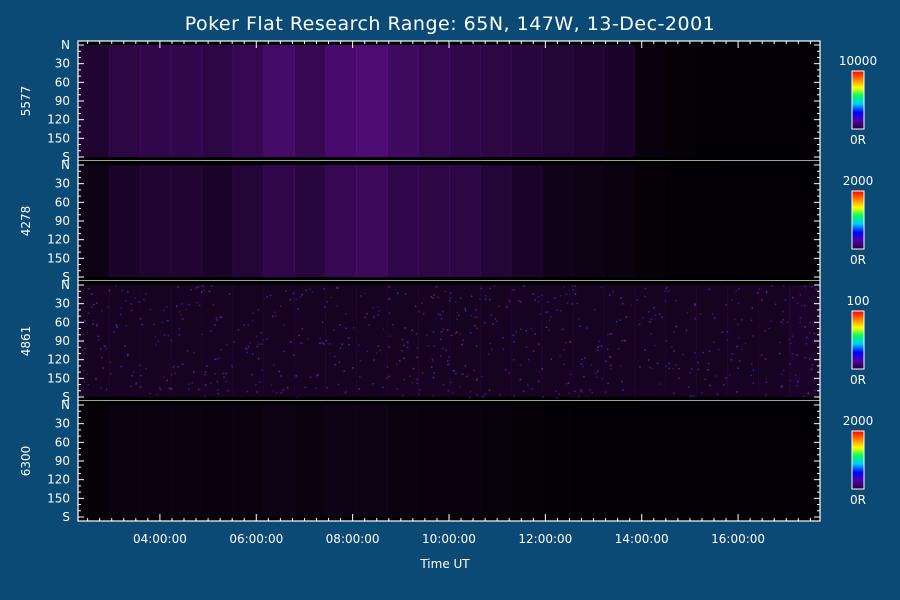 The image size is (900, 600). Describe the element at coordinates (353, 539) in the screenshot. I see `x-tick-label: 08:00:00` at that location.